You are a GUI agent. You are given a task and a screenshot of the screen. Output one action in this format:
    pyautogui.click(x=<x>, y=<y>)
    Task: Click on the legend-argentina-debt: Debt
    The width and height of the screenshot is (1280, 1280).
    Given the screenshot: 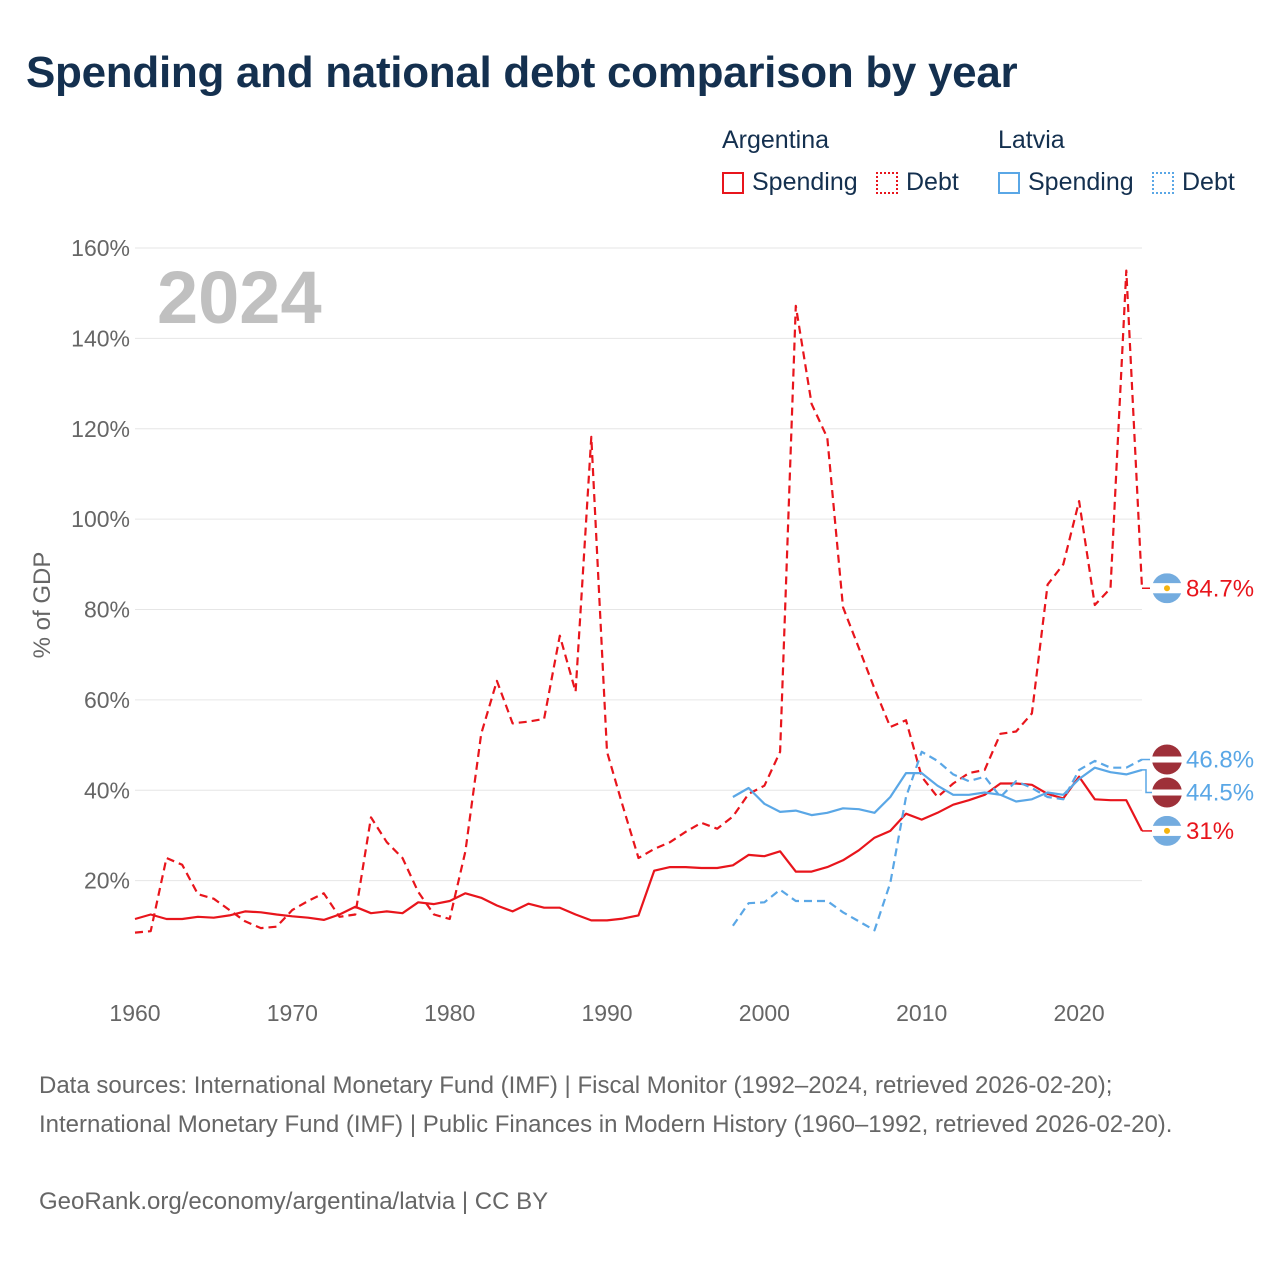 What is the action you would take?
    pyautogui.click(x=917, y=182)
    